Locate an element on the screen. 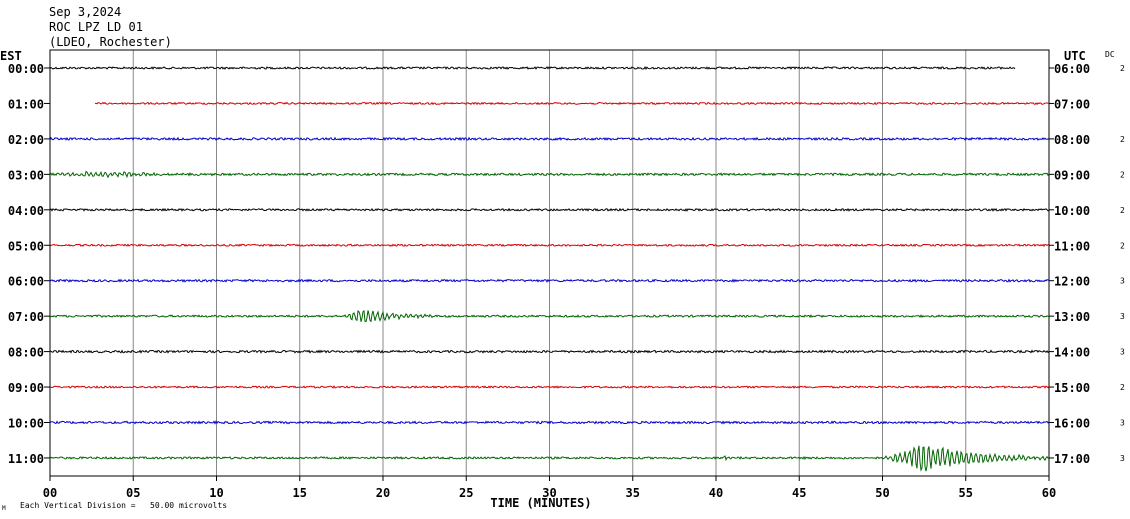 This screenshot has height=519, width=1130. x-tick-label: 40 is located at coordinates (716, 493).